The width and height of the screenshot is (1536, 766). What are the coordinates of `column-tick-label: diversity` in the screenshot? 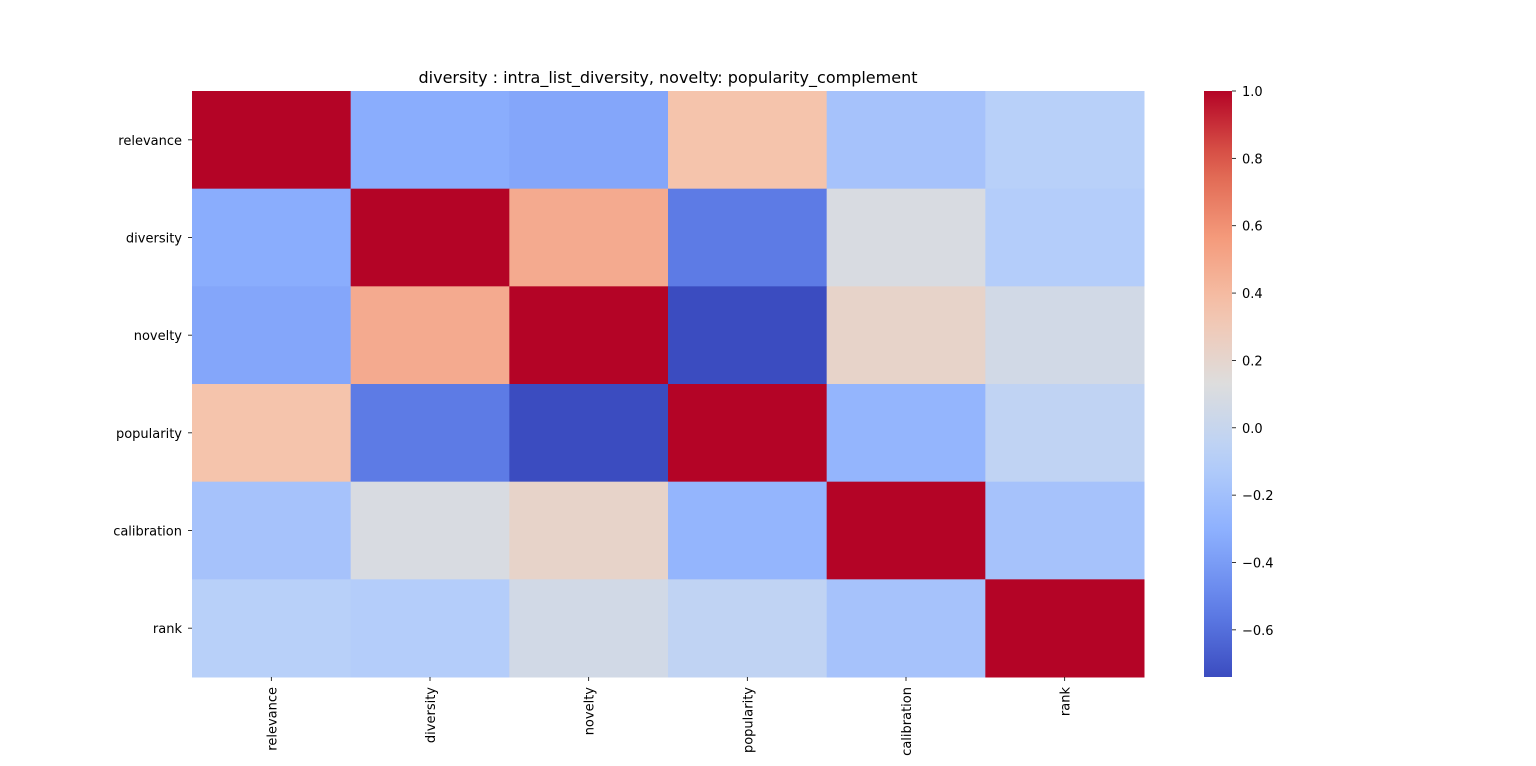 It's located at (431, 715).